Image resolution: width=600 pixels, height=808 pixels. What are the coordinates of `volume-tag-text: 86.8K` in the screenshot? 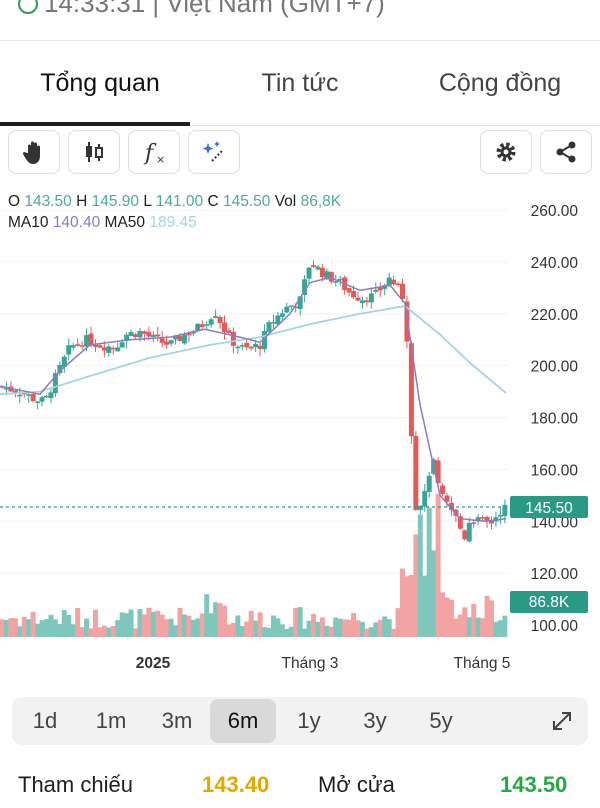 It's located at (549, 602).